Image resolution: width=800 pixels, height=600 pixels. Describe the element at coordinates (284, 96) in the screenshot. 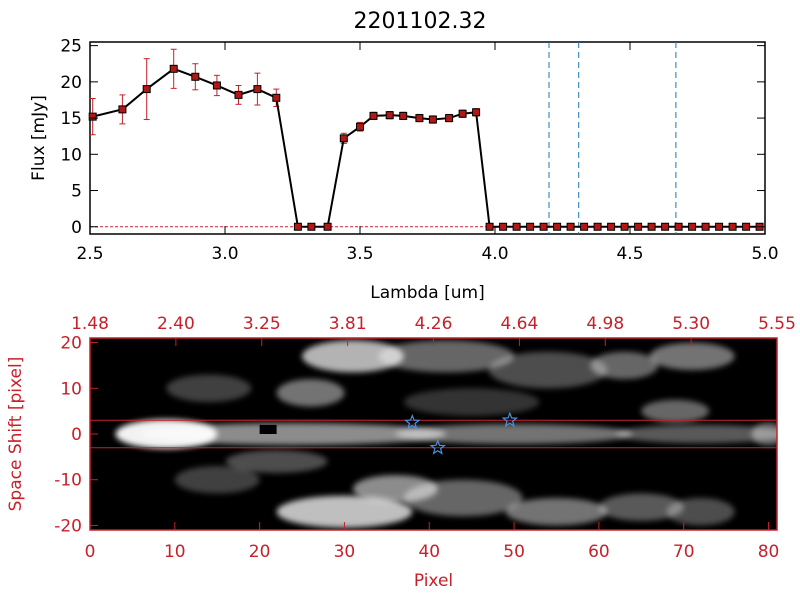

I see `spectrum-error-bars` at that location.